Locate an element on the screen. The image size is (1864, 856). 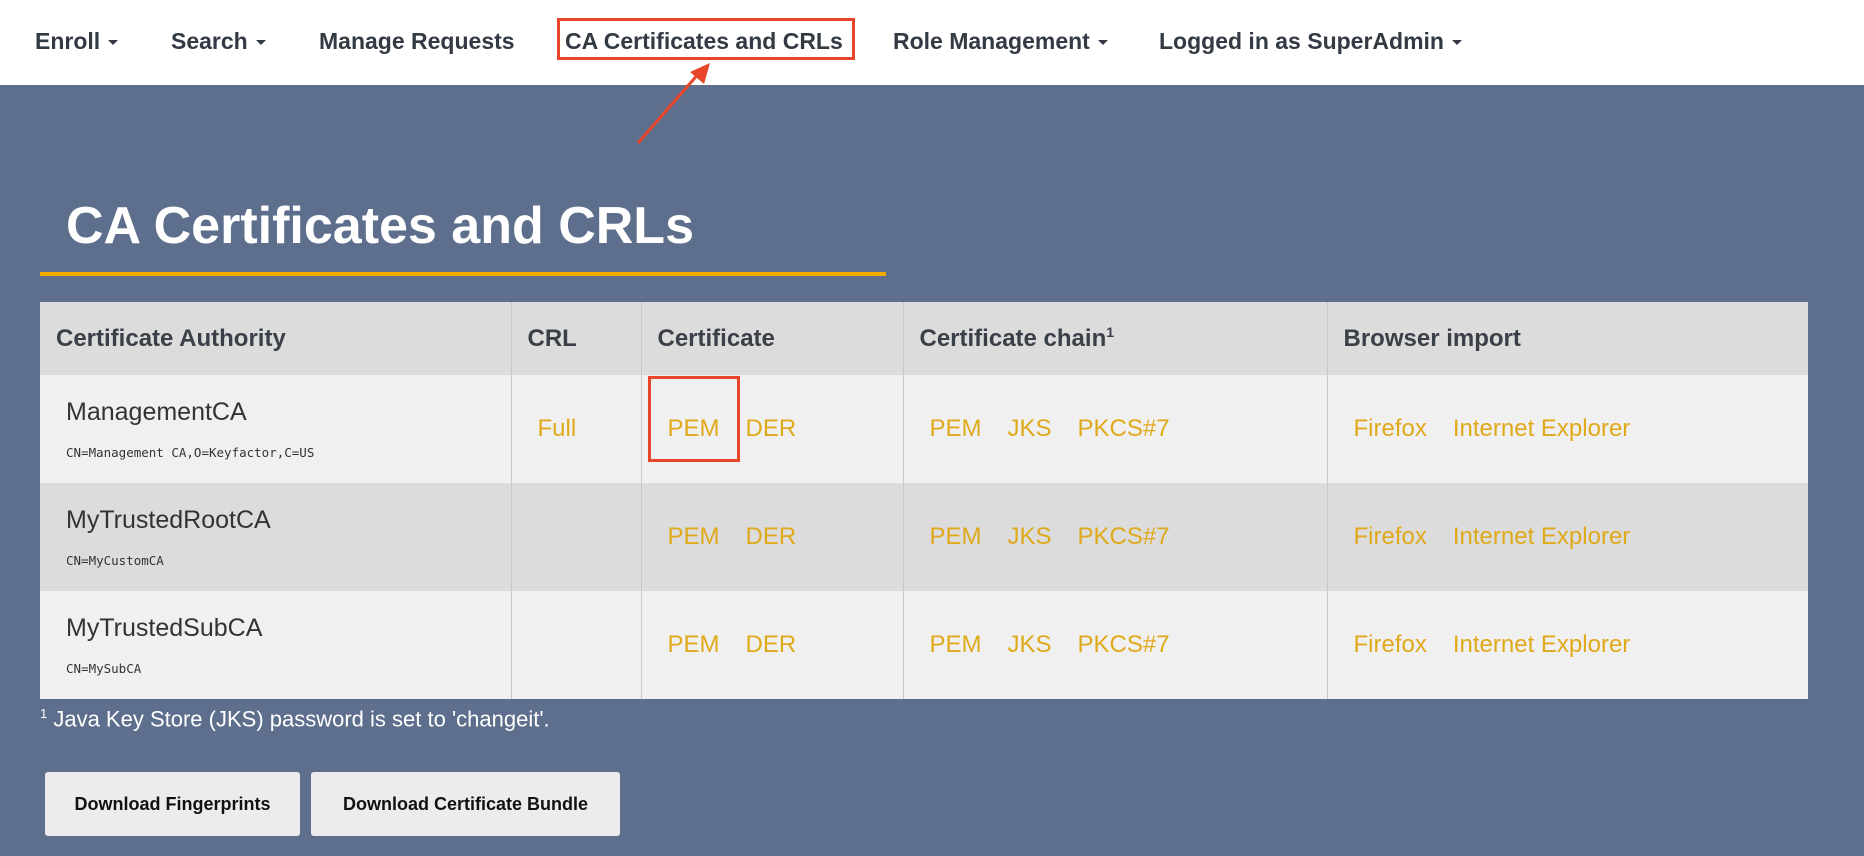
ca-dn: CN=Management CA,O=Keyfactor,C=US is located at coordinates (190, 452).